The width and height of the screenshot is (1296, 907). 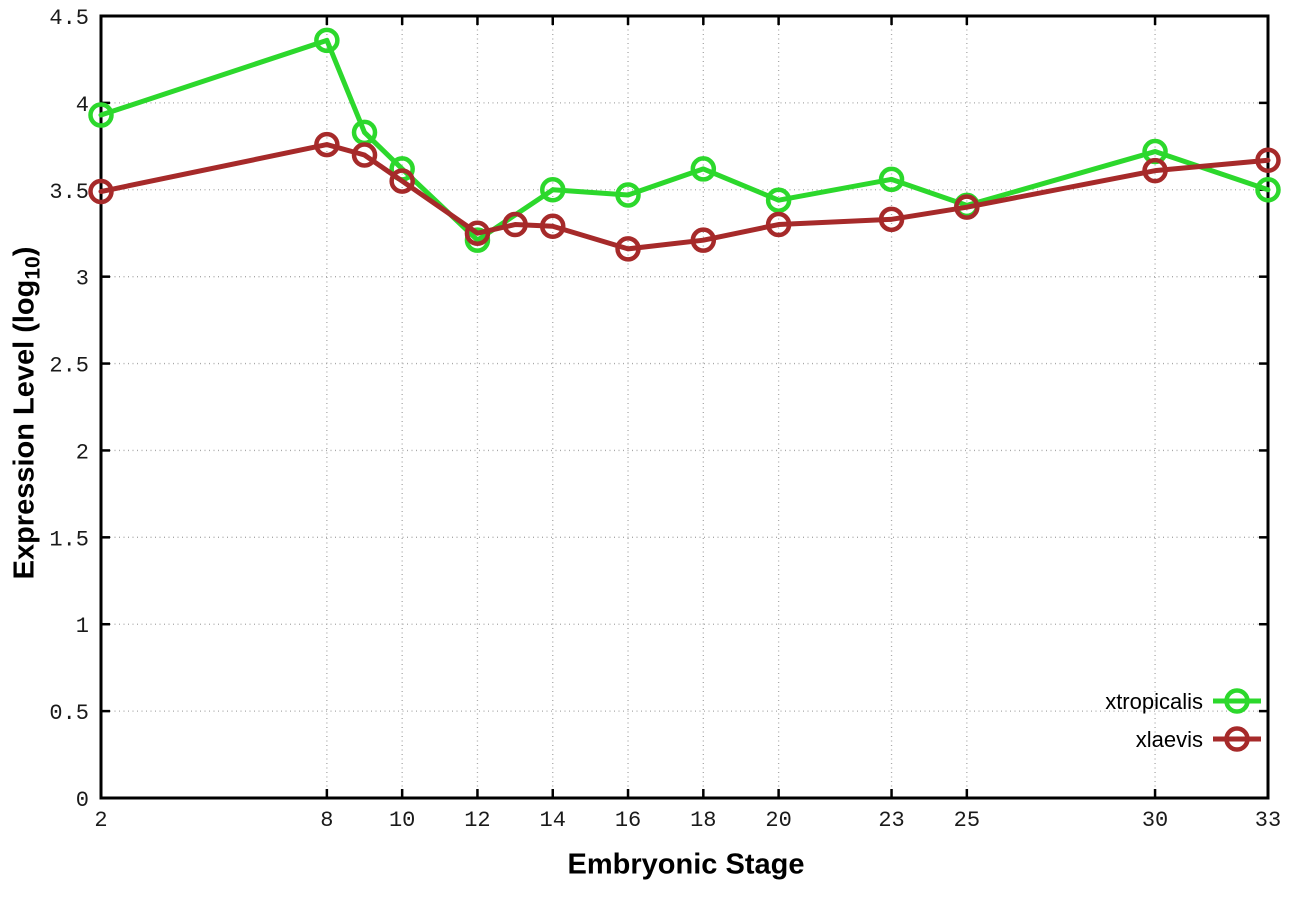 I want to click on y-axis-title-text: Expression Level (log, so click(x=24, y=429).